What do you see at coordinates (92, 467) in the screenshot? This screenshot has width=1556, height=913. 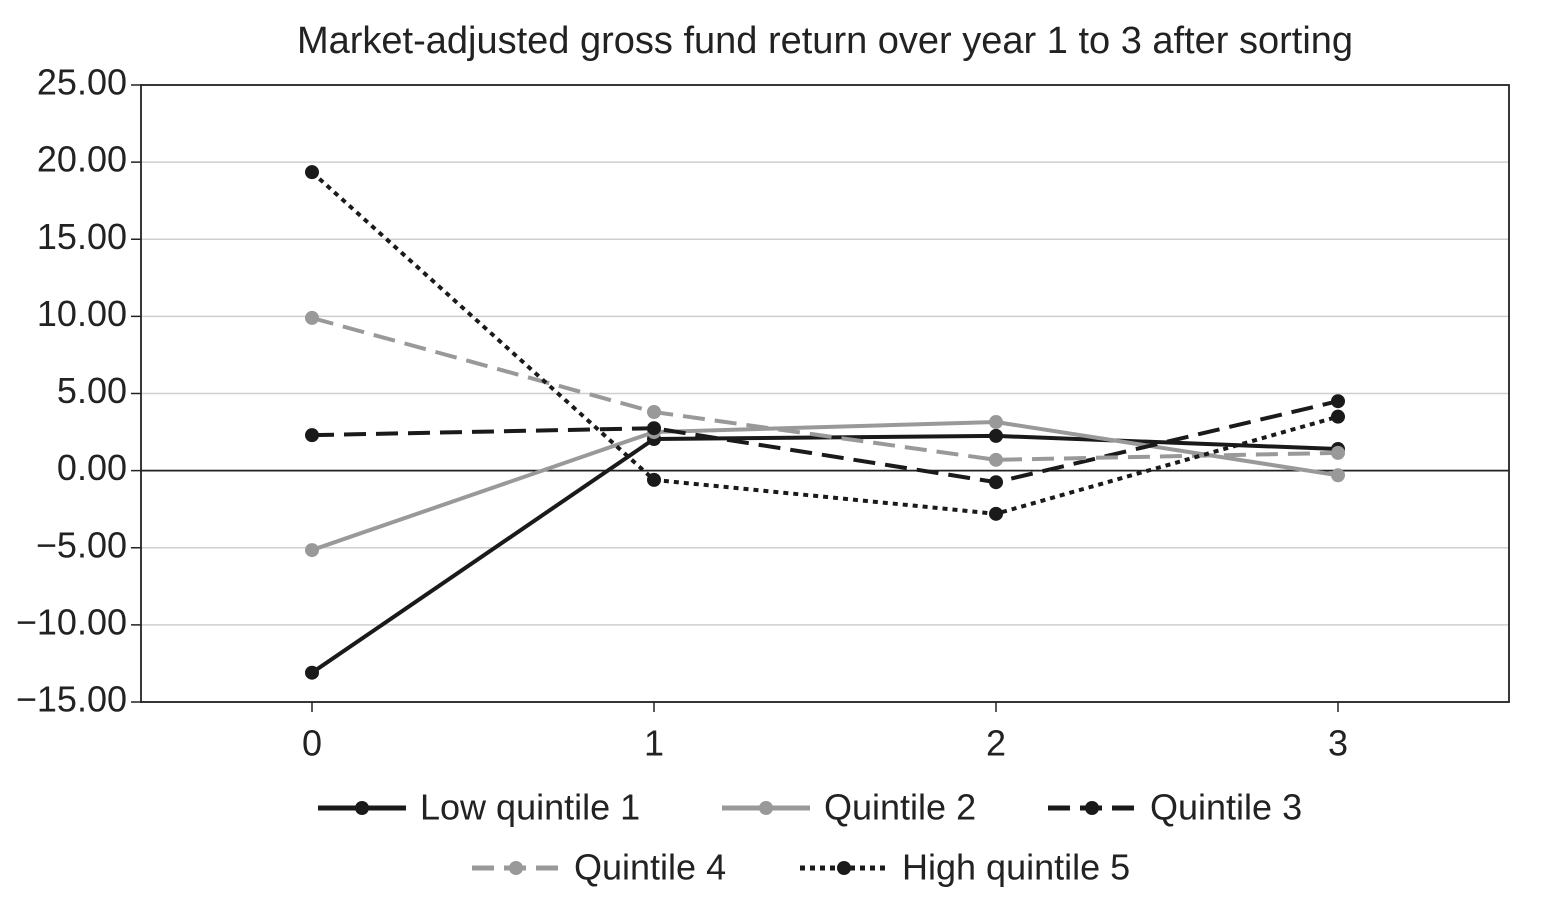 I see `y-tick-label: 0.00` at bounding box center [92, 467].